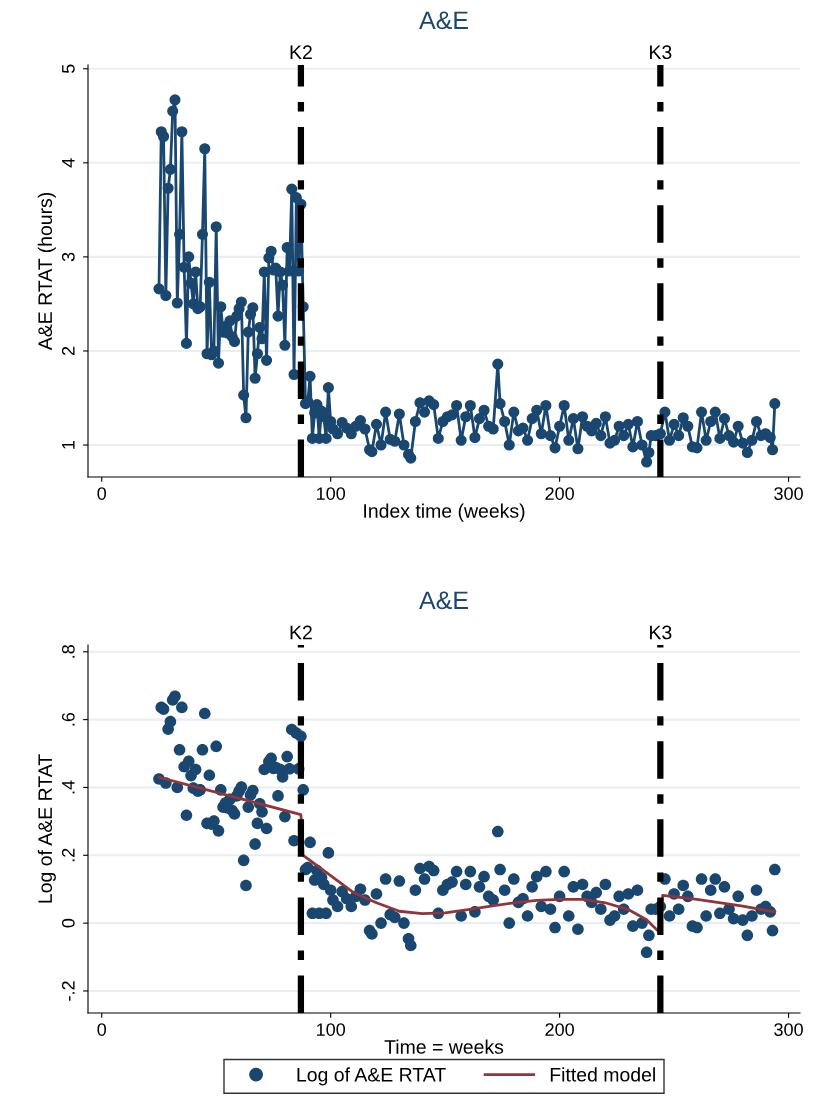  I want to click on y-tick-label: .6, so click(68, 719).